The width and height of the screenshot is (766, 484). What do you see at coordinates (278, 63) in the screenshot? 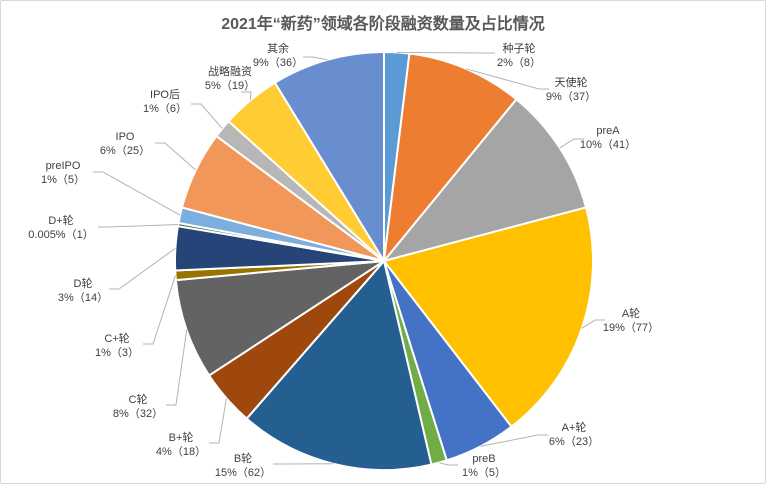
I see `slice-label-value: 9%（36）` at bounding box center [278, 63].